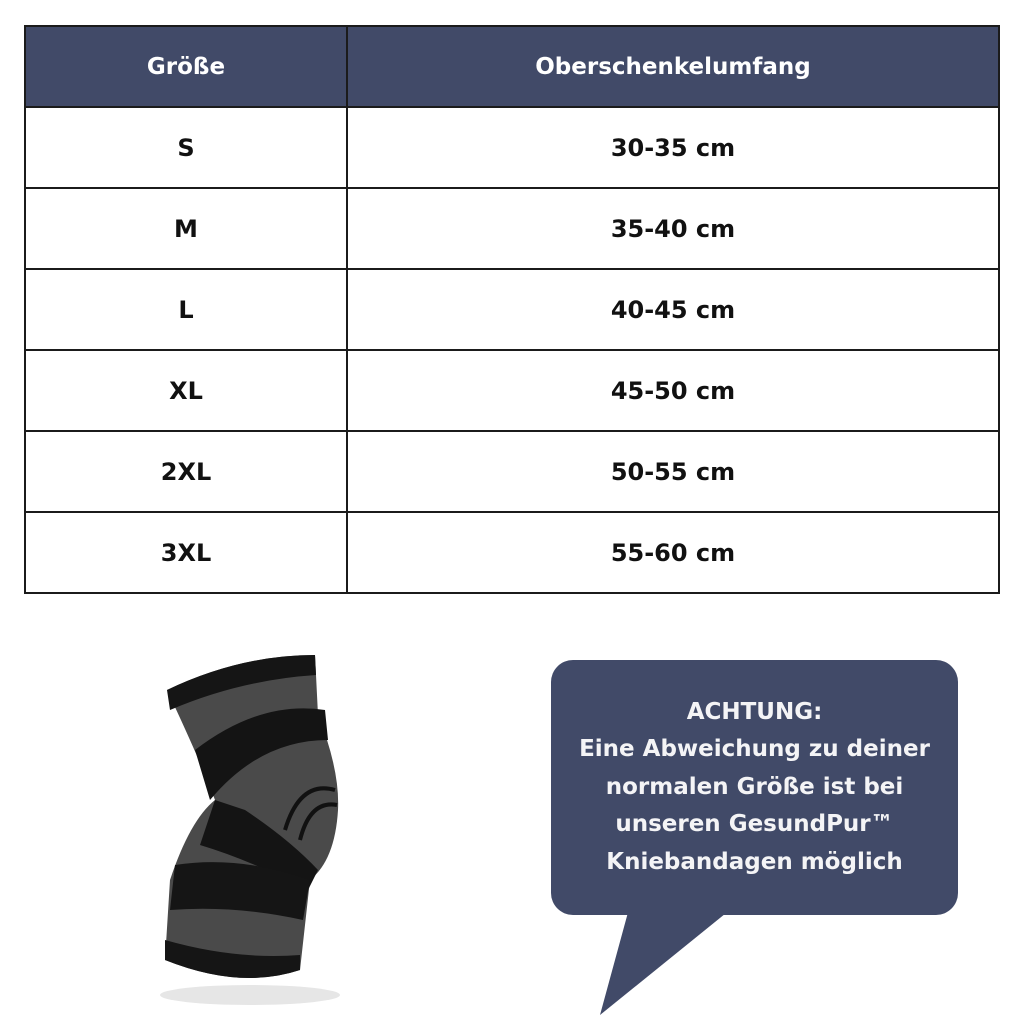 This screenshot has width=1024, height=1024. What do you see at coordinates (186, 390) in the screenshot?
I see `size-cell: XL` at bounding box center [186, 390].